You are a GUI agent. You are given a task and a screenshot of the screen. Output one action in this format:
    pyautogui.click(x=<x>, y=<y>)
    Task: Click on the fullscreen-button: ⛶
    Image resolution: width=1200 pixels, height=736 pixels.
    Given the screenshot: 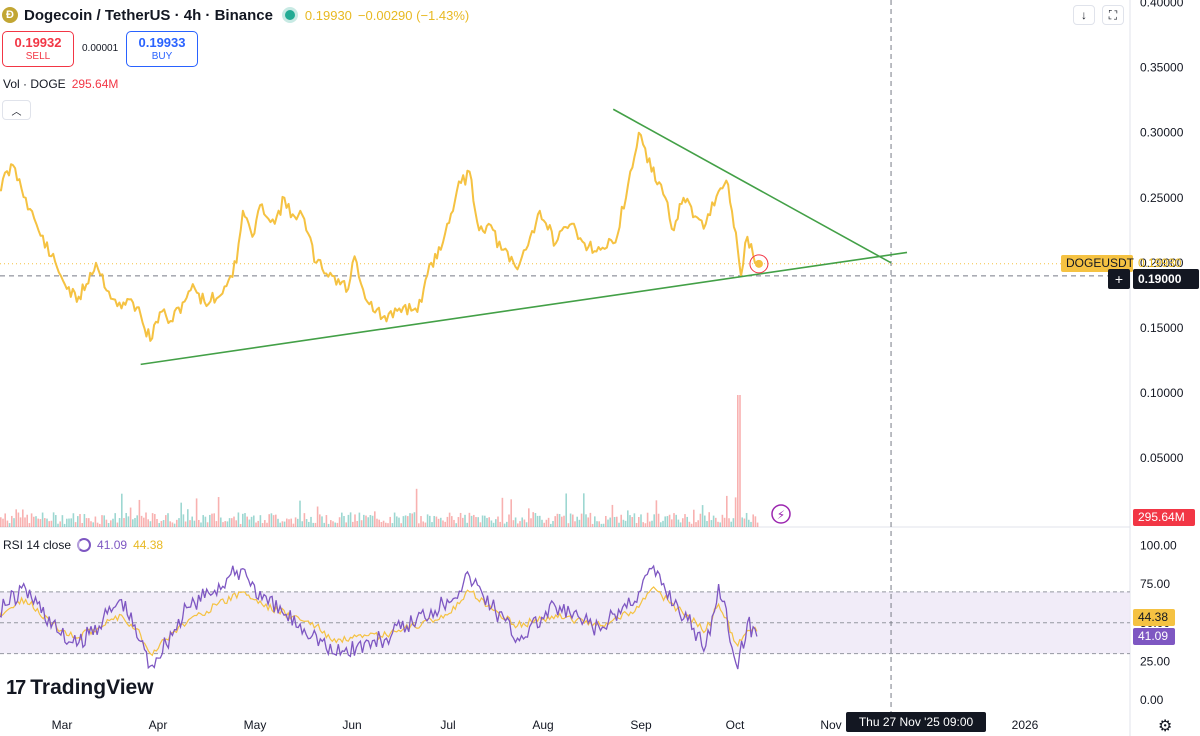 What is the action you would take?
    pyautogui.click(x=1113, y=15)
    